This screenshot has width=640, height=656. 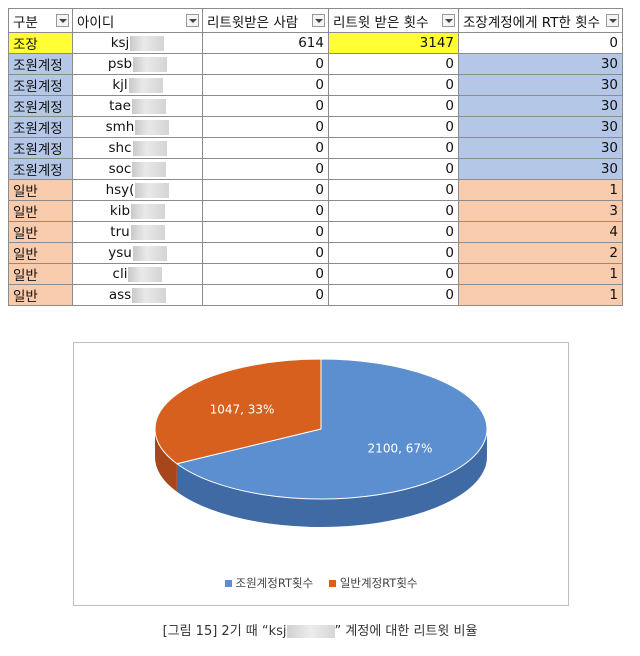 I want to click on id-cell: shc, so click(x=137, y=148).